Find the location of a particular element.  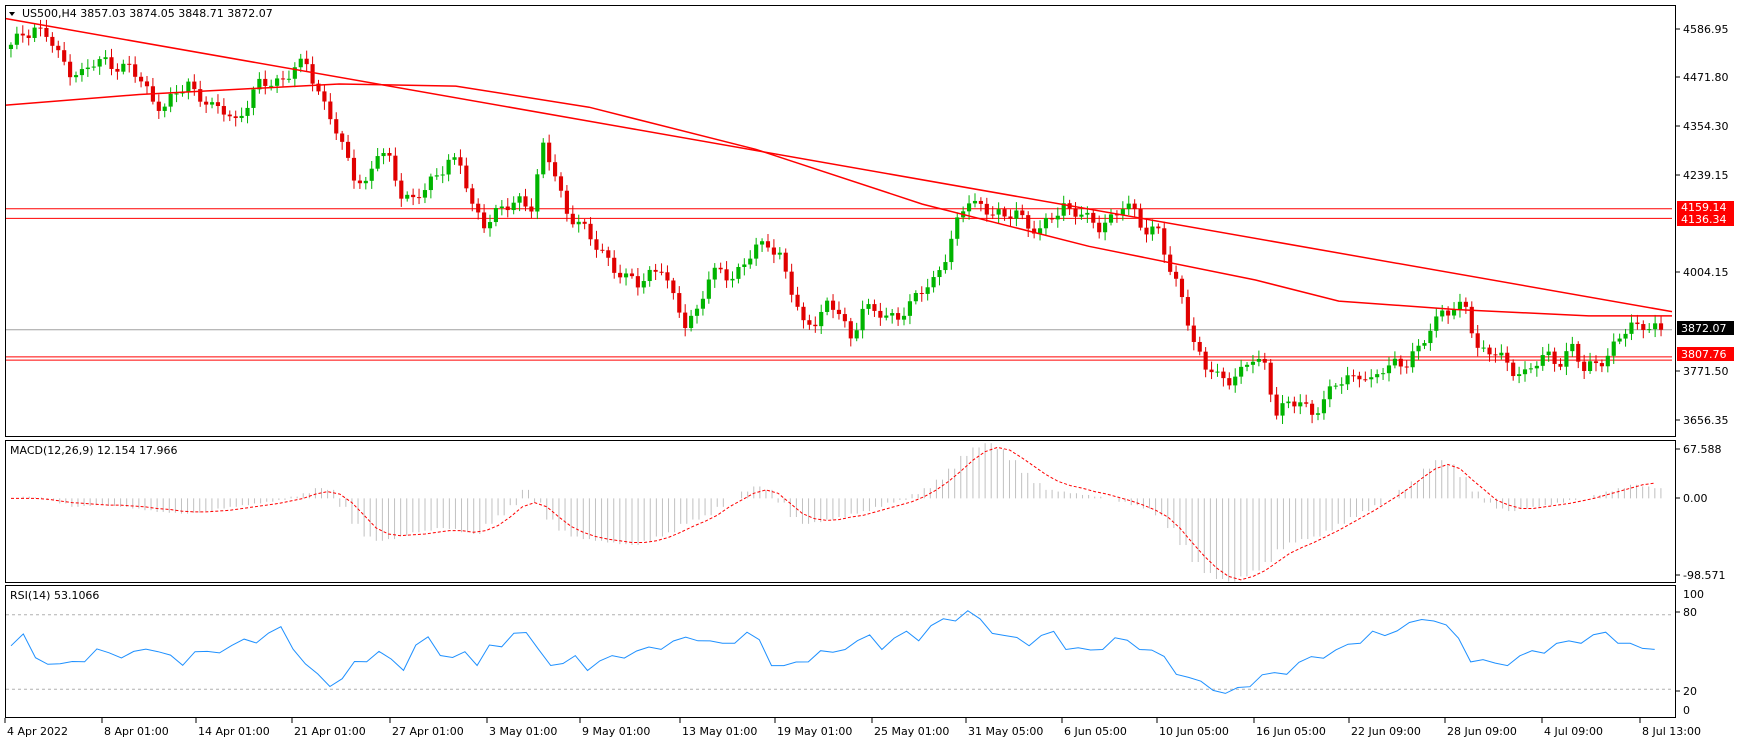

time-tick-label: 27 Apr 01:00 is located at coordinates (428, 731).